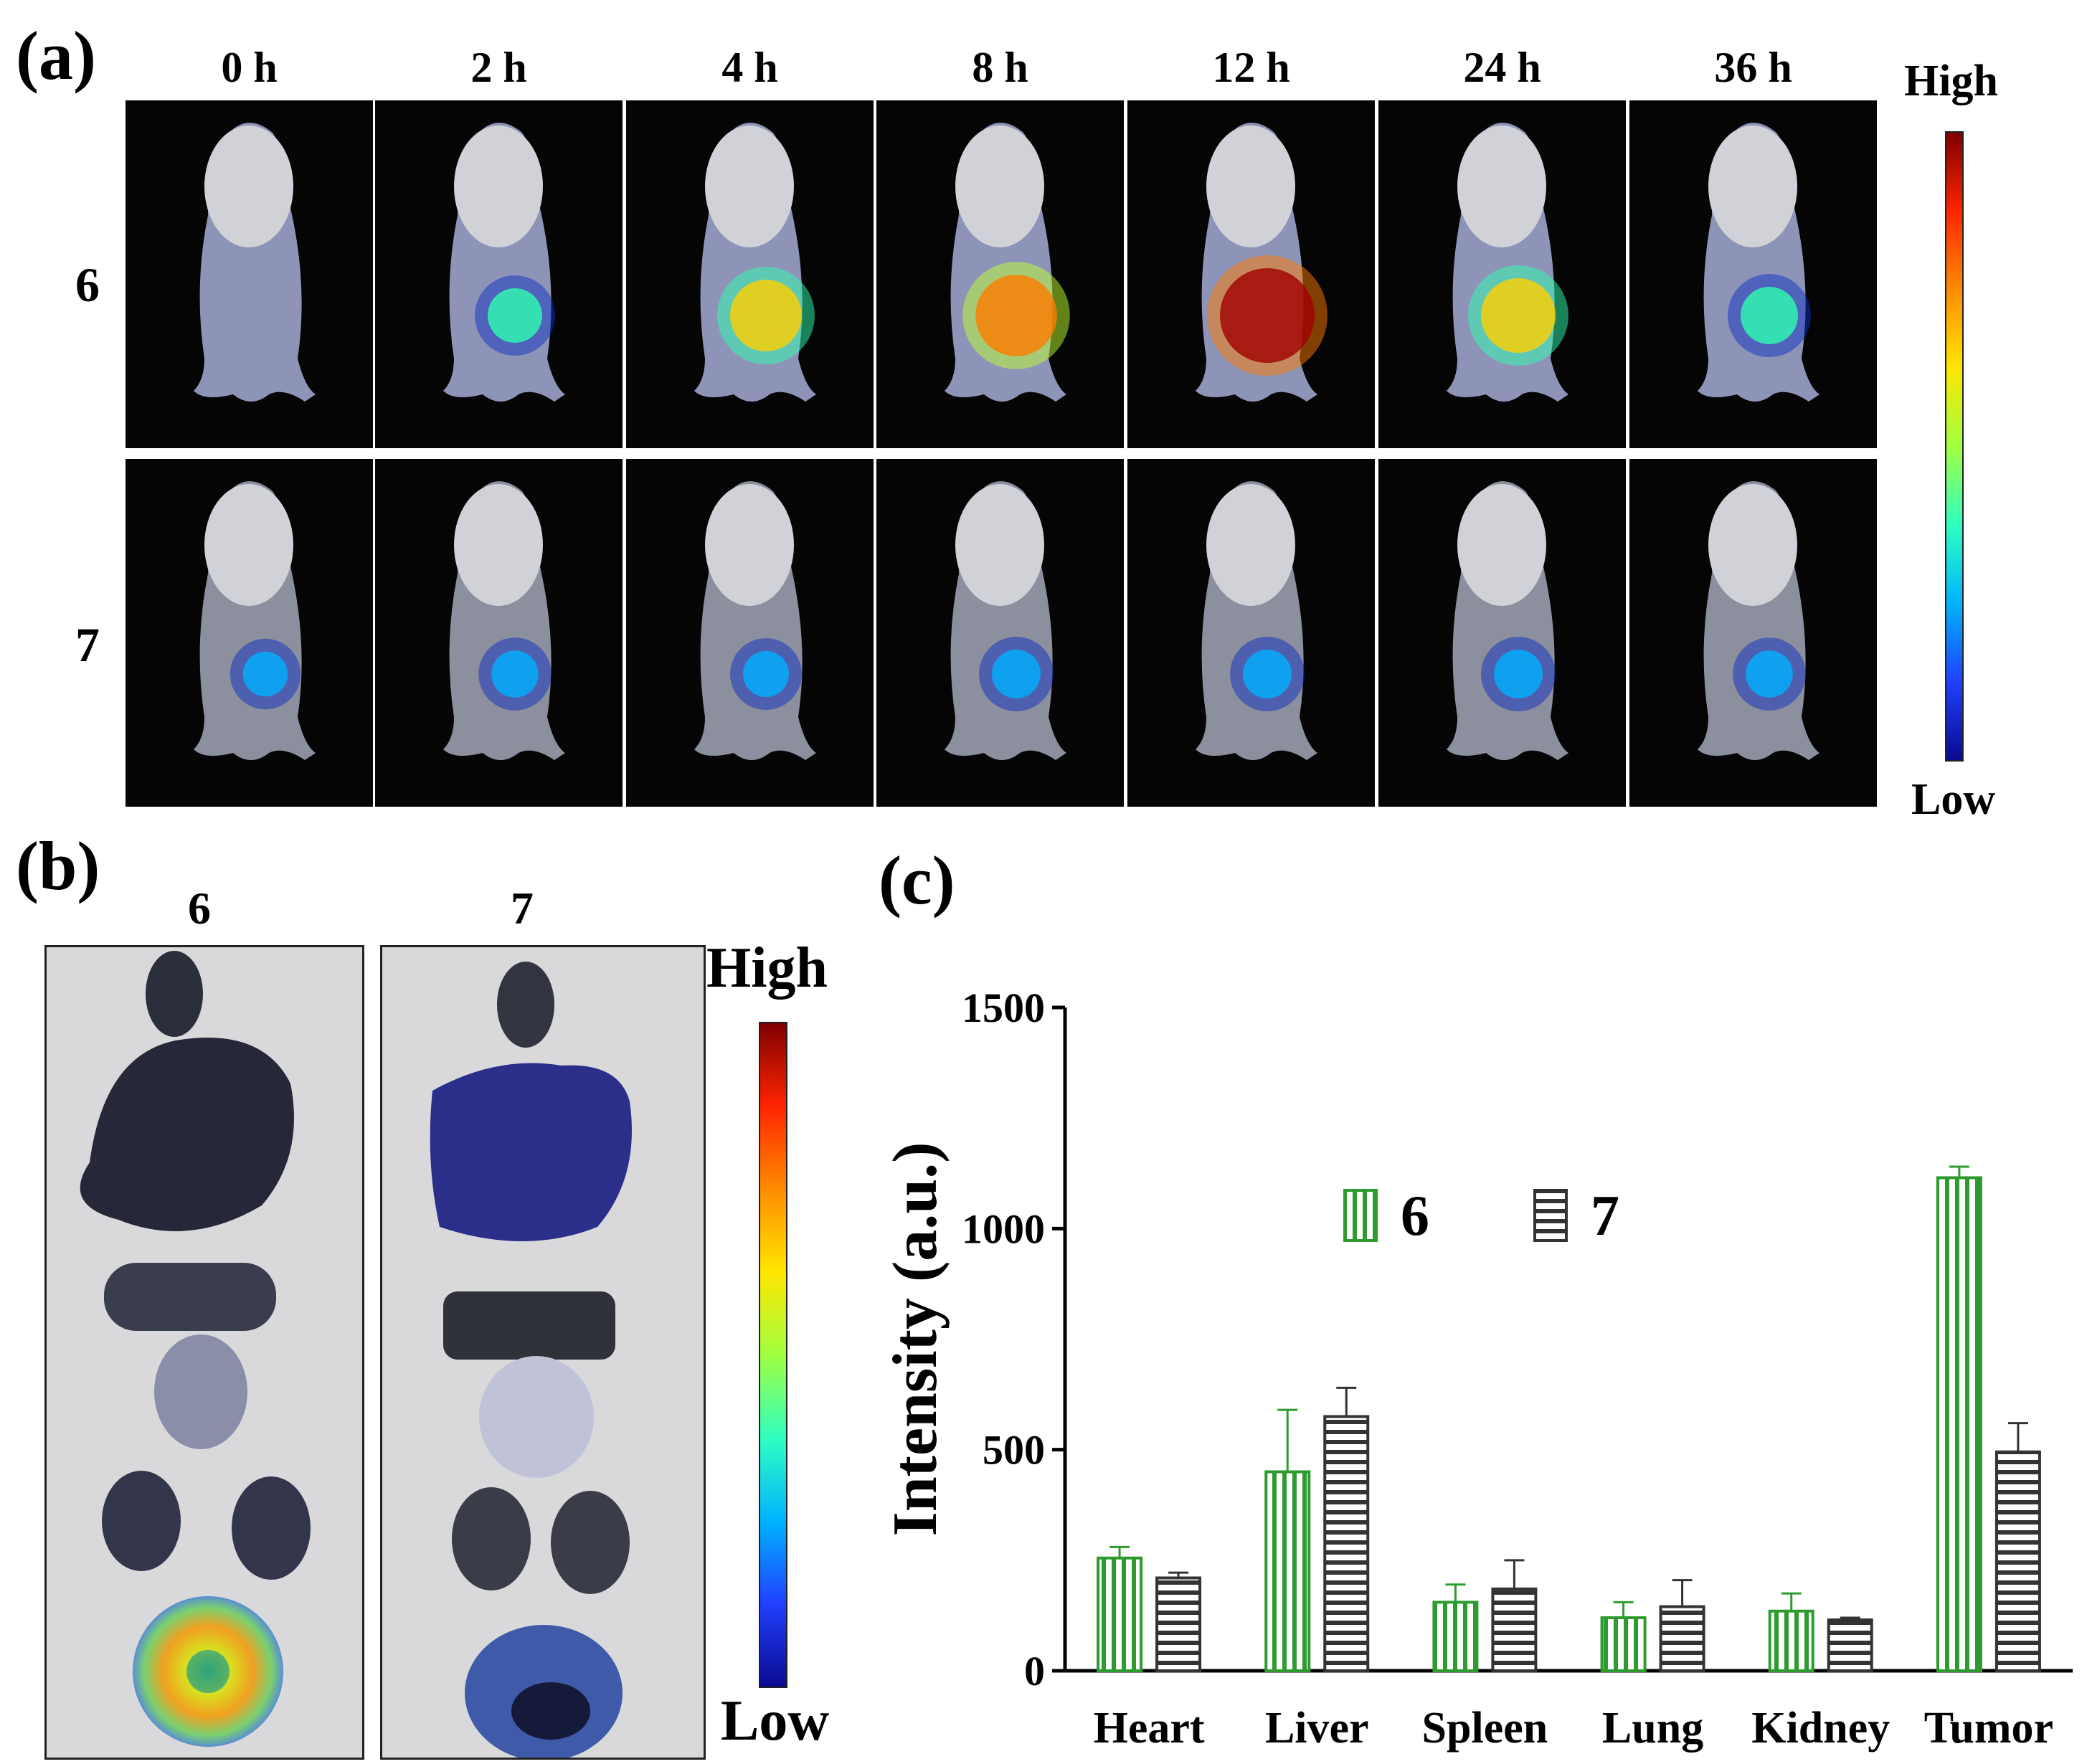 Image resolution: width=2087 pixels, height=1764 pixels. I want to click on bar-7-lung, so click(1682, 1638).